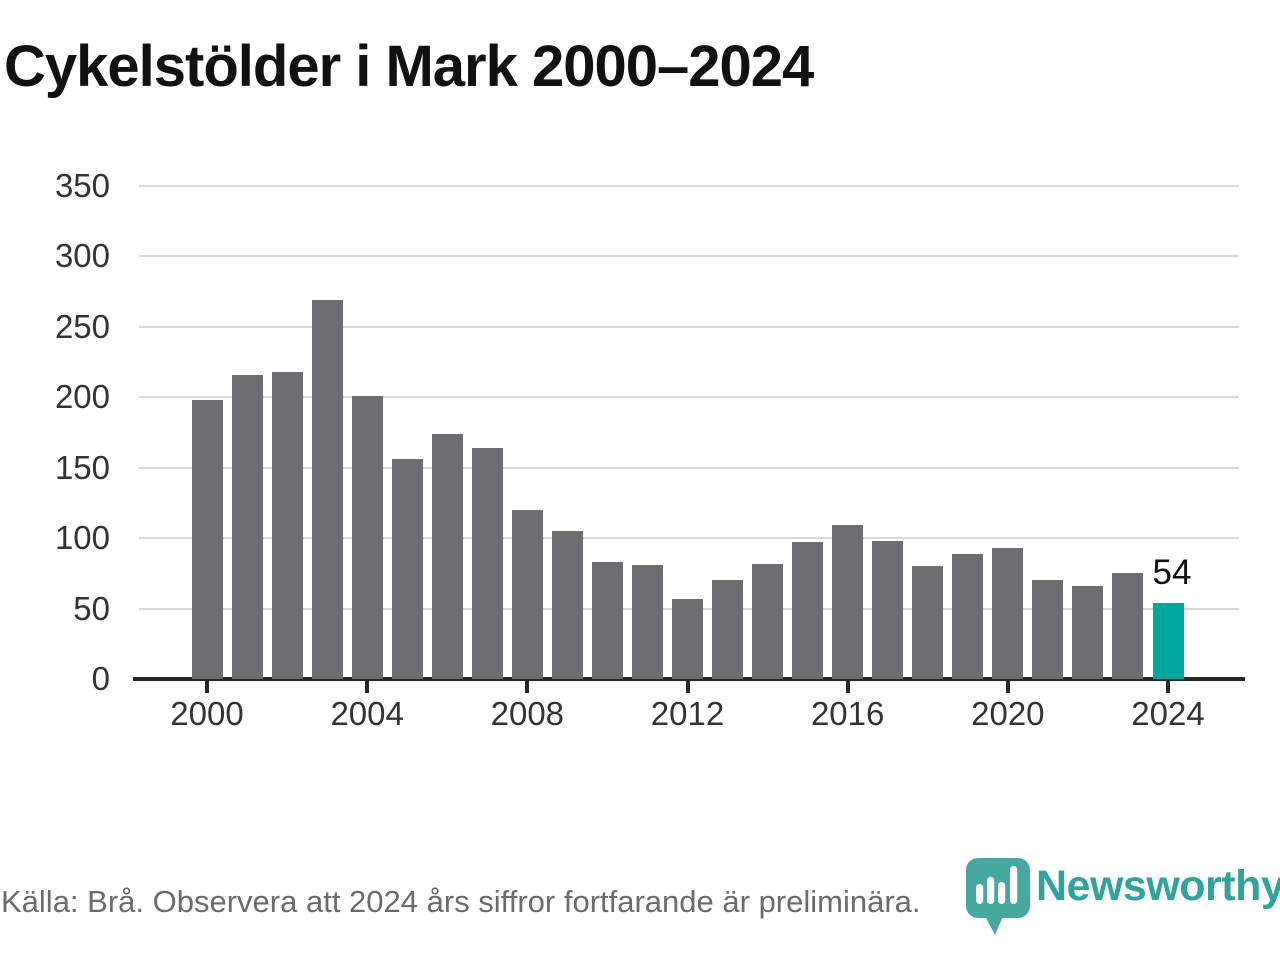 Image resolution: width=1280 pixels, height=960 pixels. What do you see at coordinates (247, 526) in the screenshot?
I see `bar-2001` at bounding box center [247, 526].